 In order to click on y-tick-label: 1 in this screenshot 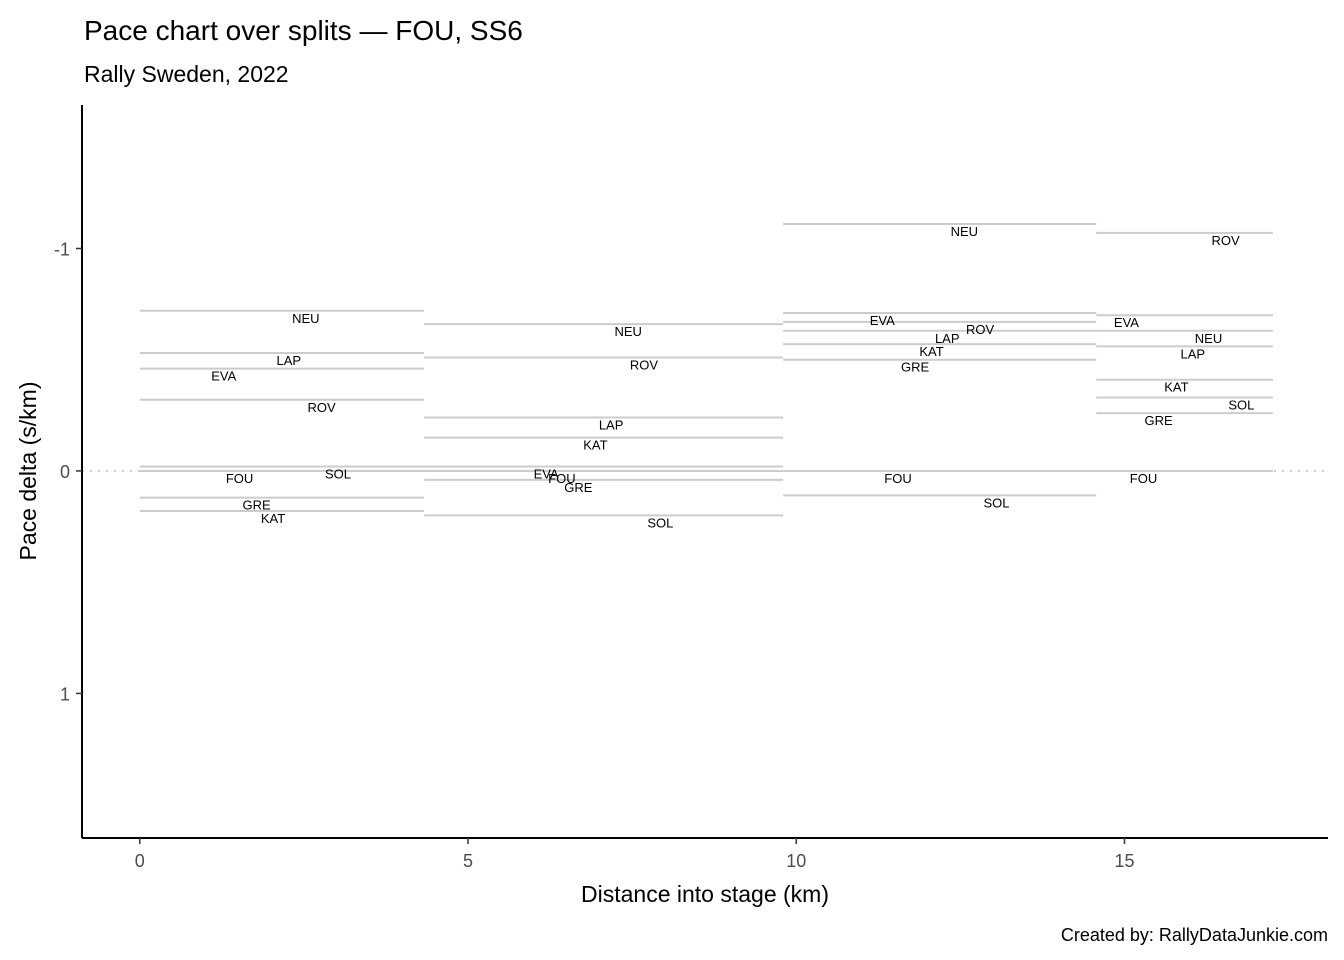, I will do `click(65, 694)`.